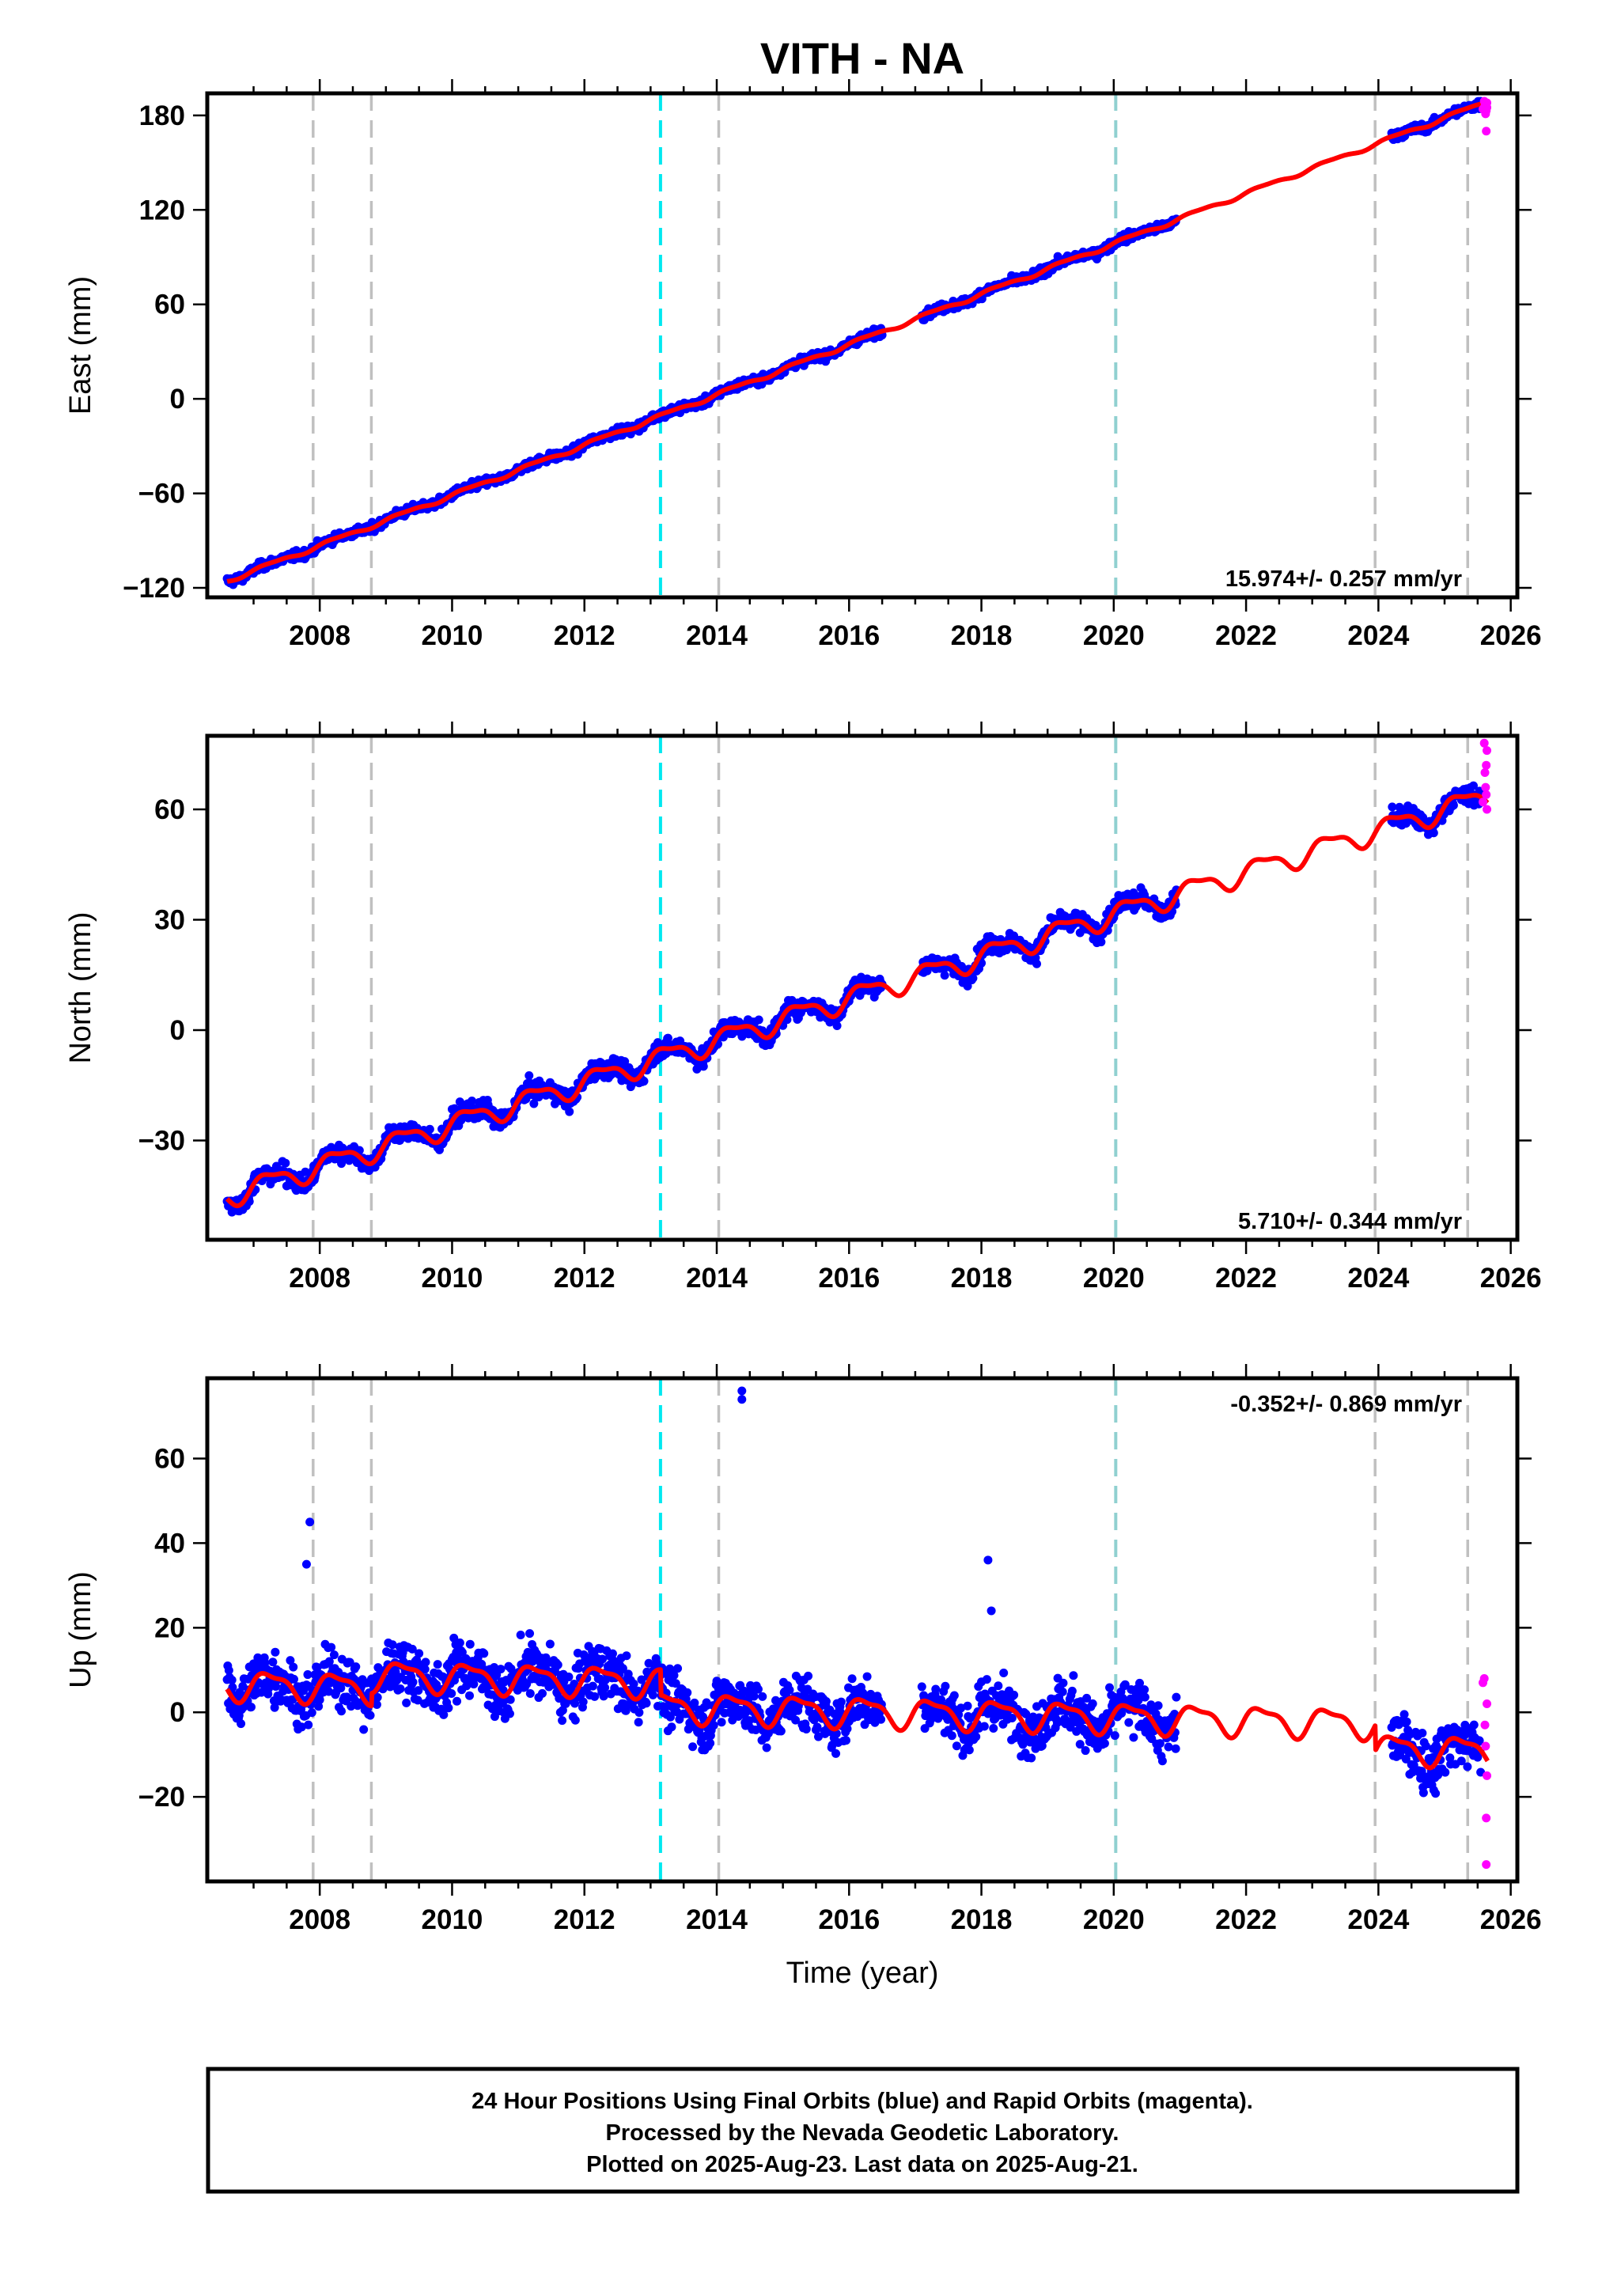  I want to click on x-tick-label: 2022, so click(1246, 635).